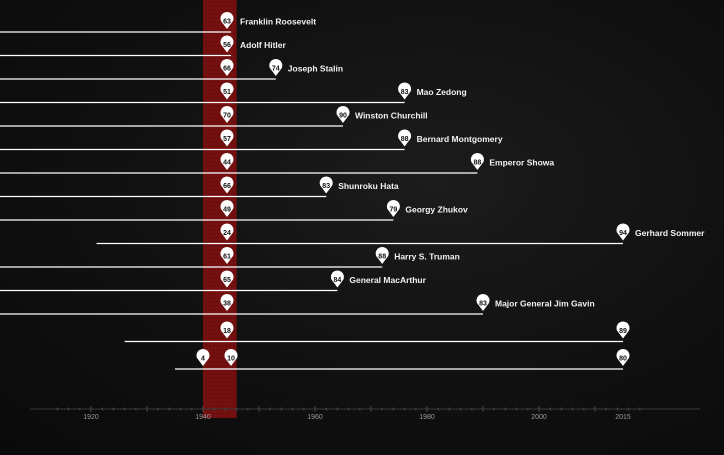 The image size is (724, 455). I want to click on end-age-marker-label: 84, so click(338, 280).